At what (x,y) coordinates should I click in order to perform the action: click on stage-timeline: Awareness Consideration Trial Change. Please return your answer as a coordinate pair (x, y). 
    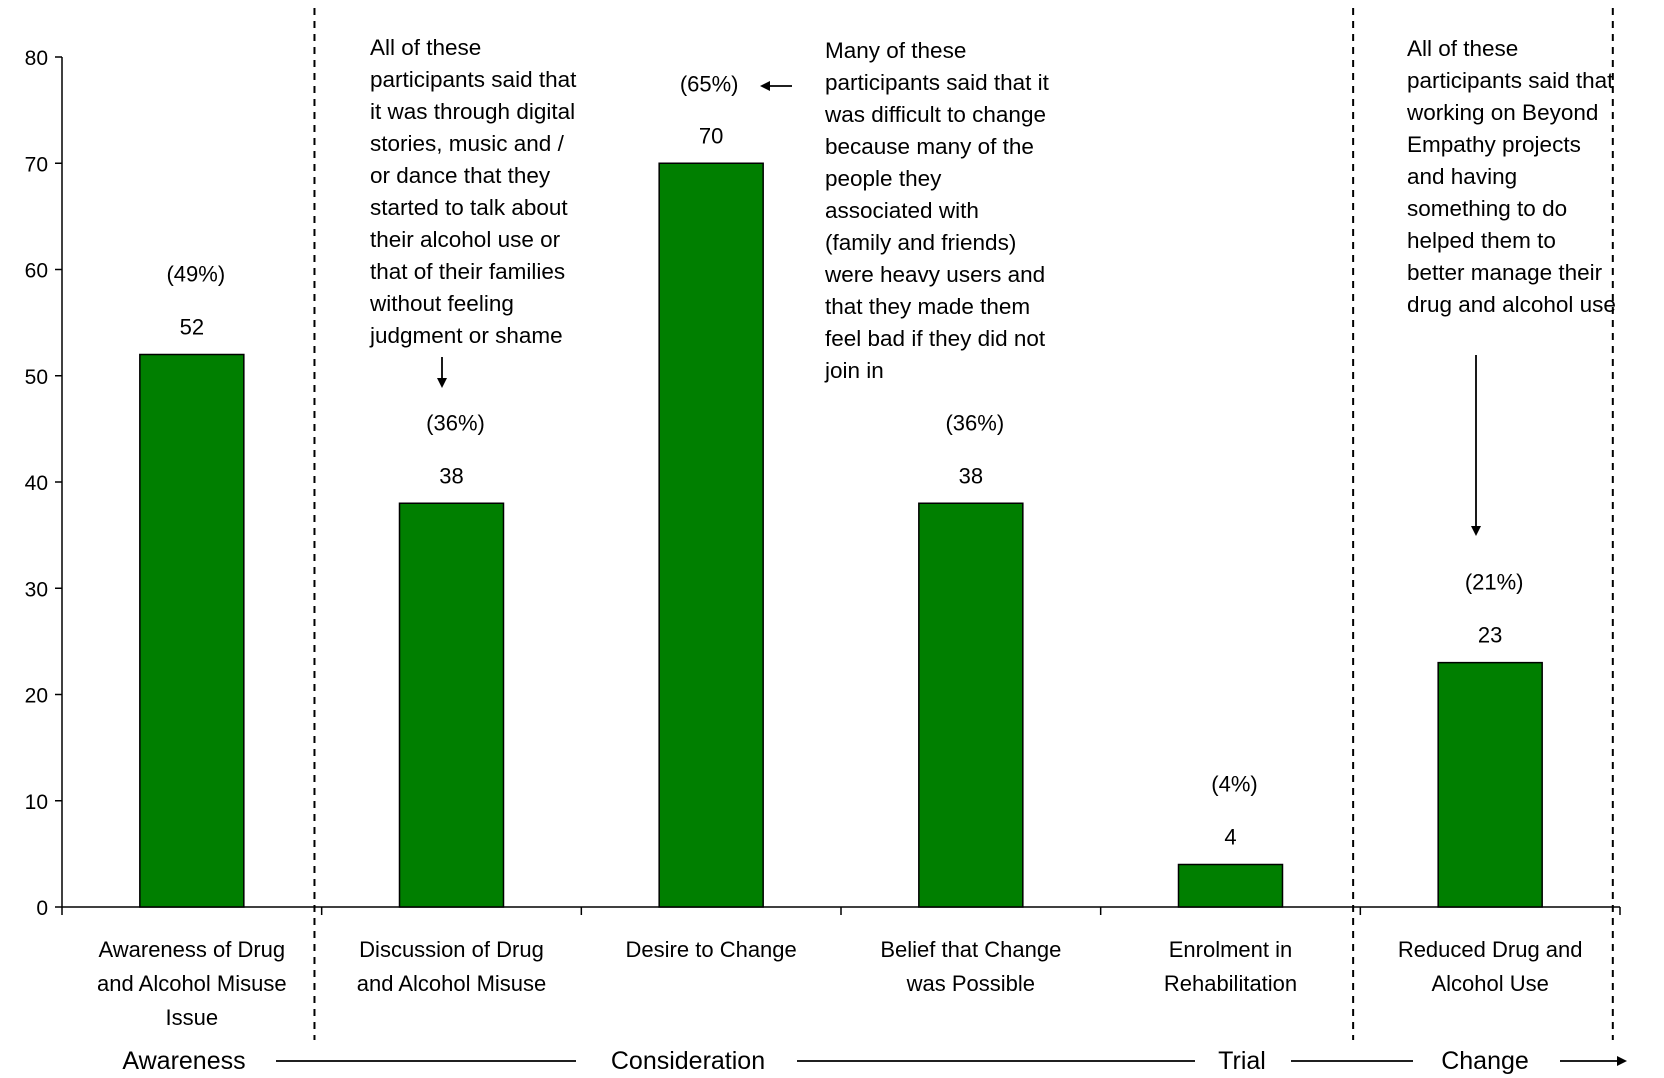
    Looking at the image, I should click on (874, 1061).